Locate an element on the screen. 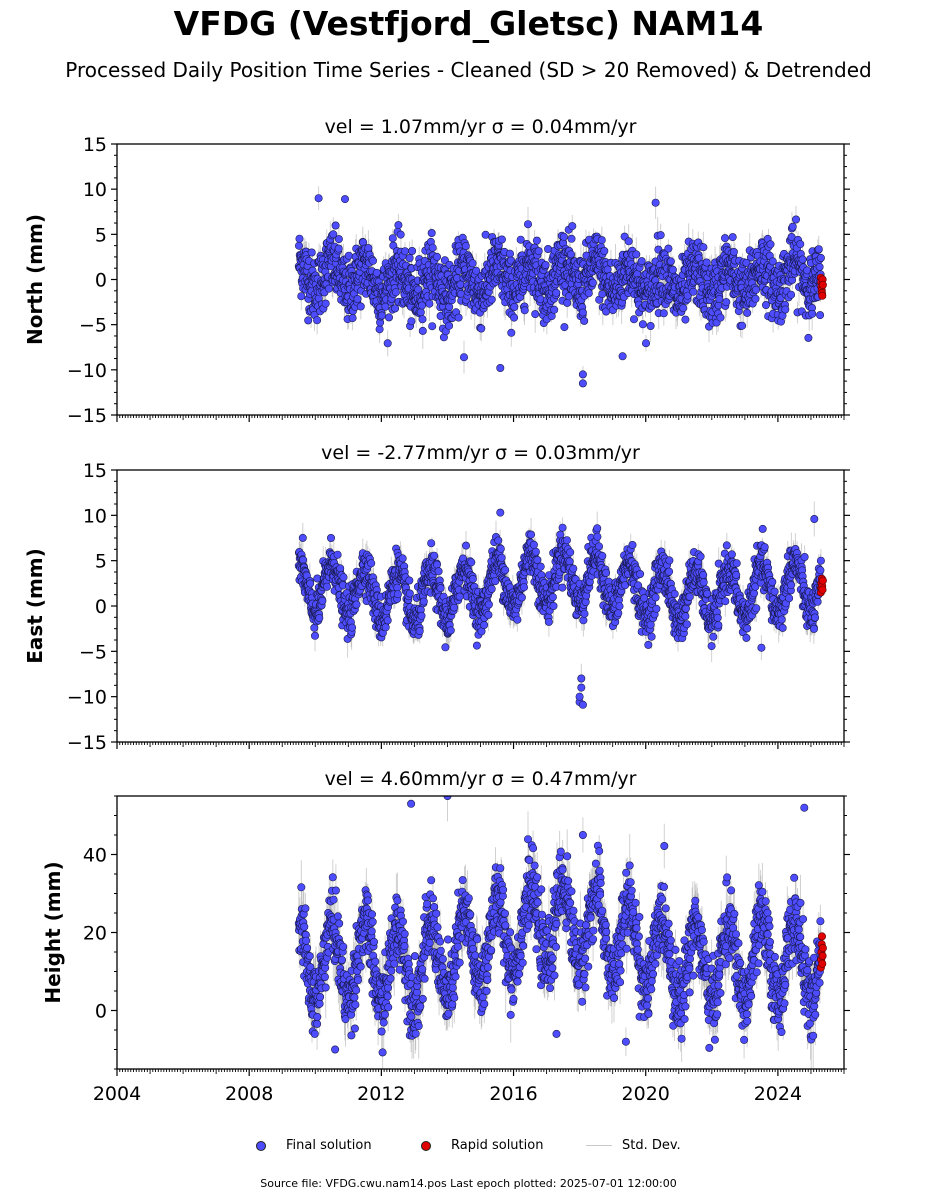 The image size is (937, 1200). y-axis-label-1: North (mm) is located at coordinates (35, 279).